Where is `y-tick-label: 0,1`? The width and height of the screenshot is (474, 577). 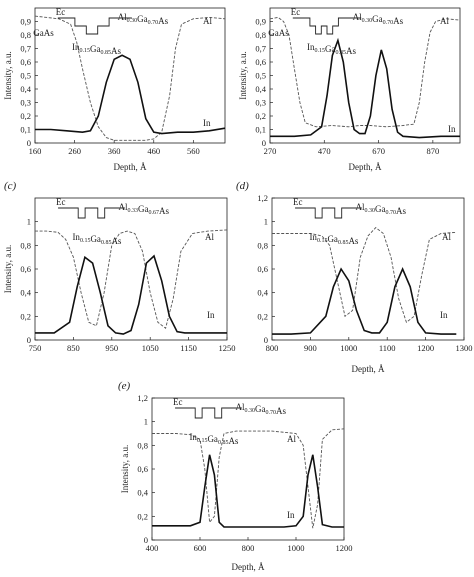
y-tick-label: 0,1 is located at coordinates (260, 130).